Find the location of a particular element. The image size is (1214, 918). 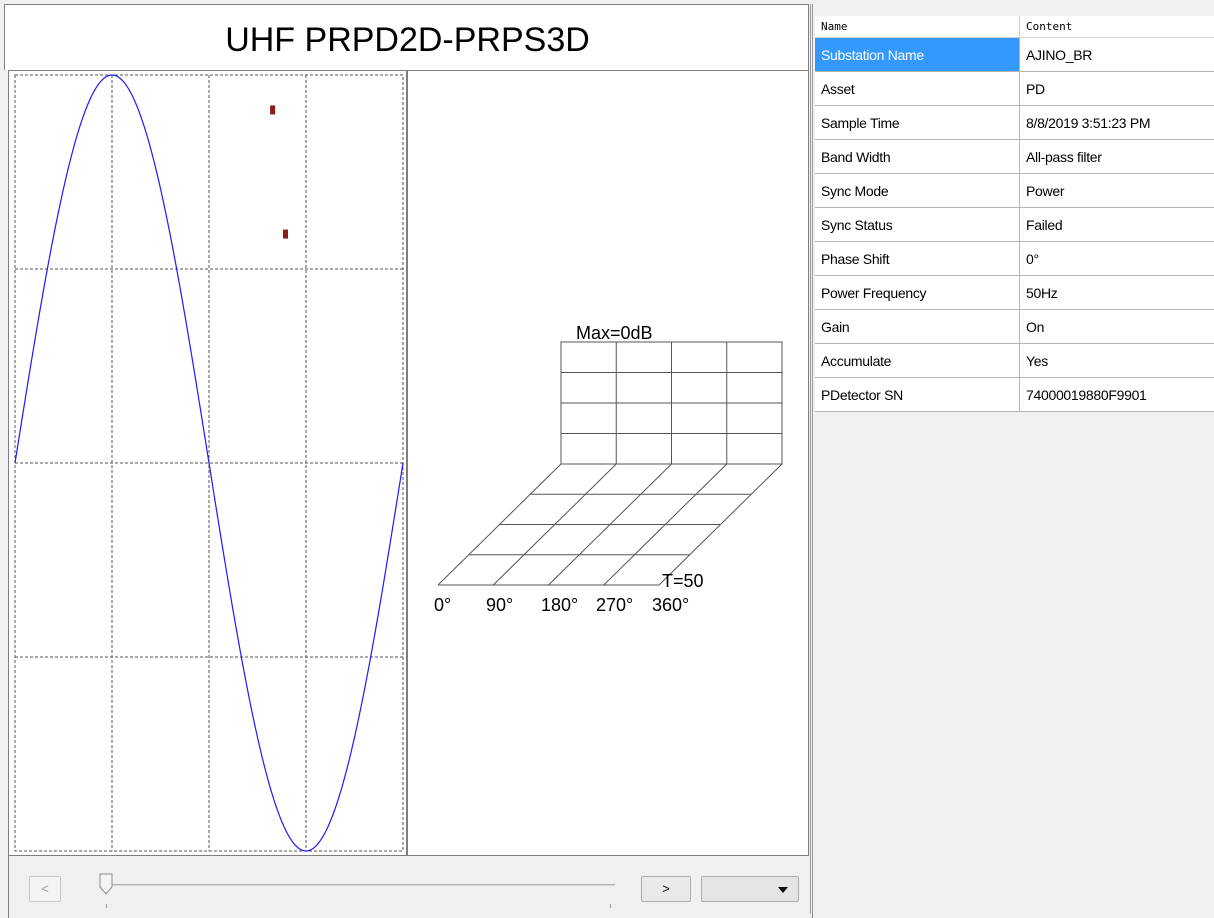

prps-phase-tick-label: 360° is located at coordinates (670, 605).